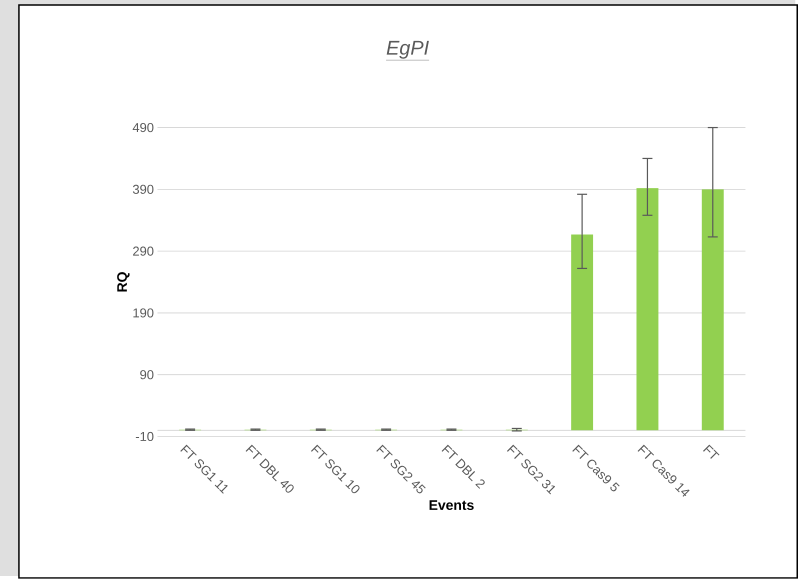 This screenshot has height=579, width=798. Describe the element at coordinates (143, 189) in the screenshot. I see `y-tick-label: 390` at that location.